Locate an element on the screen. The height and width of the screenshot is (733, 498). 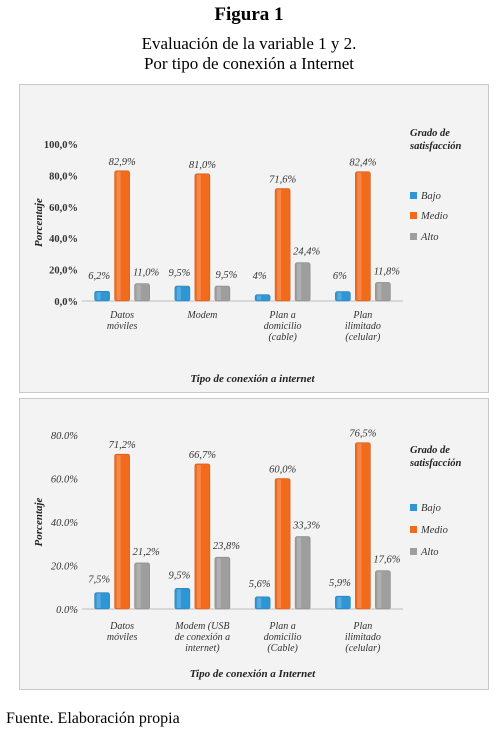
data-label-alto: 11,0% is located at coordinates (146, 273).